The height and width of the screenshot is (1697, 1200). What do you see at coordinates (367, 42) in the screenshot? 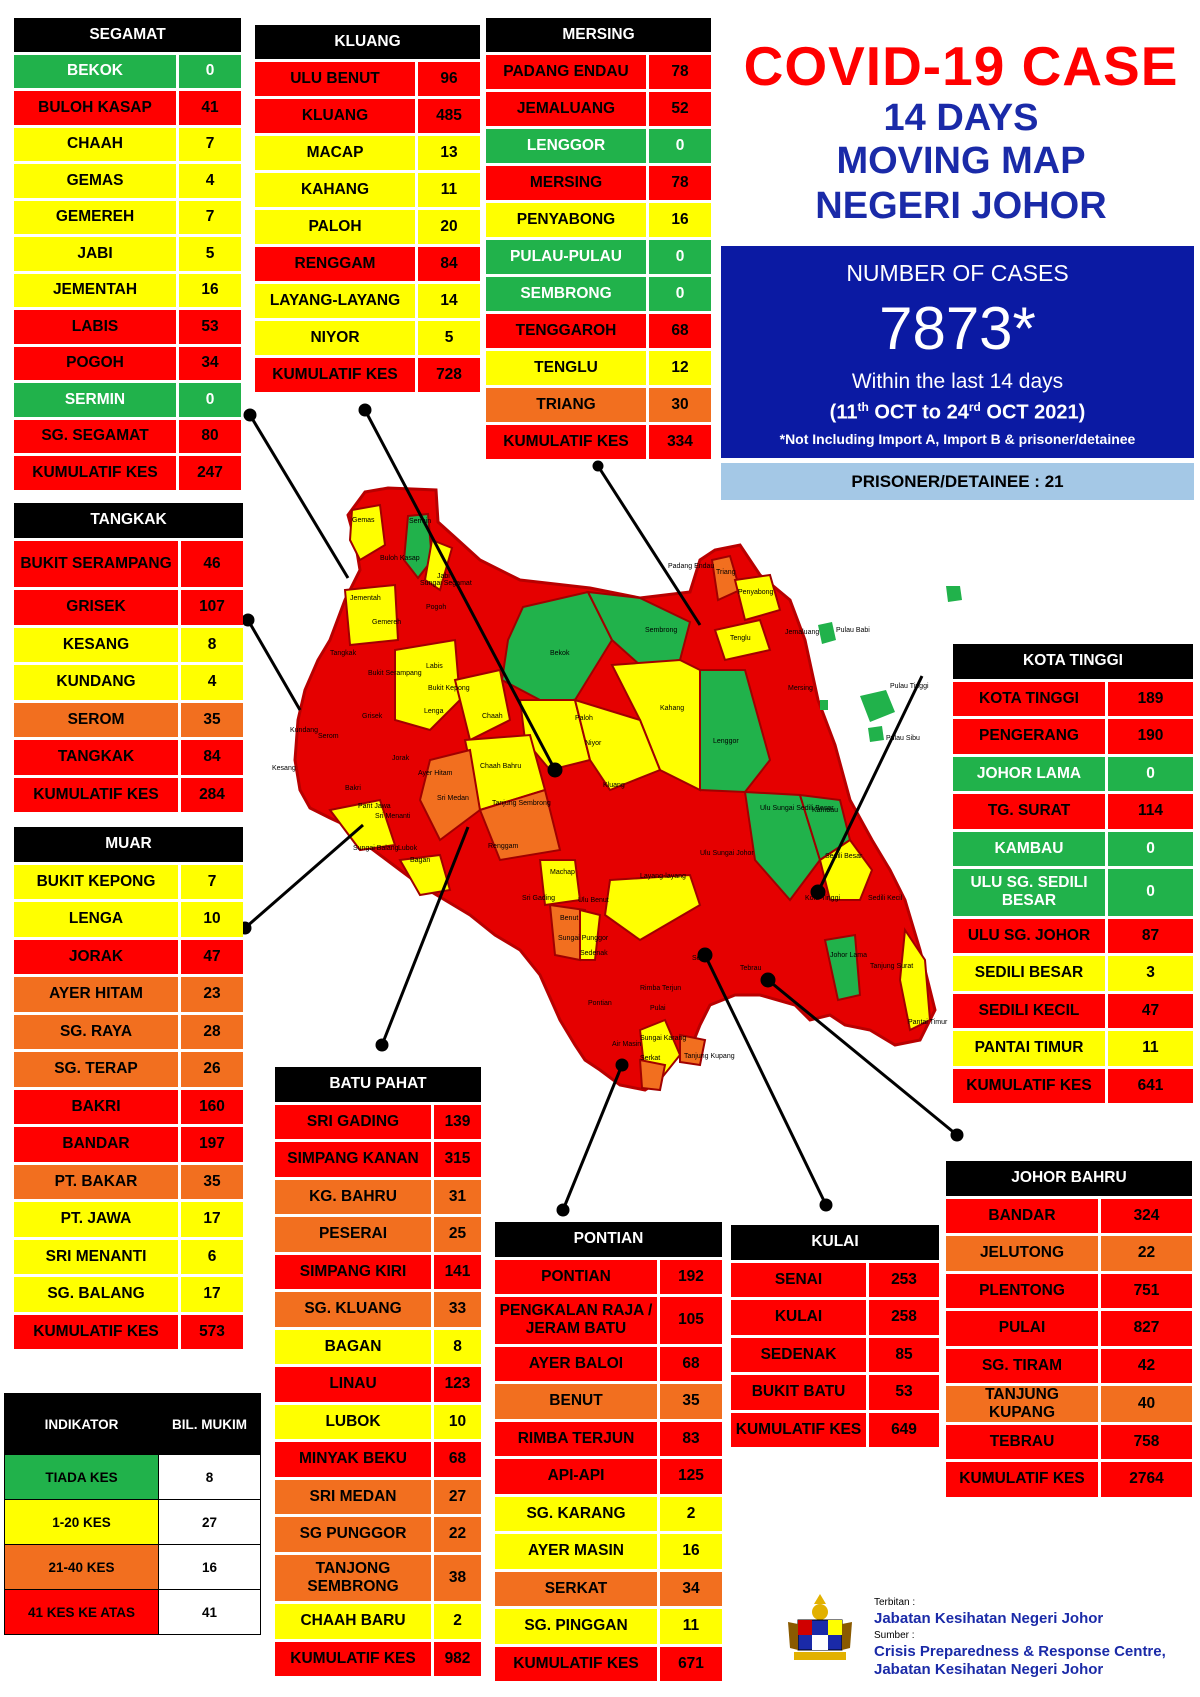
I see `district-name: KLUANG` at bounding box center [367, 42].